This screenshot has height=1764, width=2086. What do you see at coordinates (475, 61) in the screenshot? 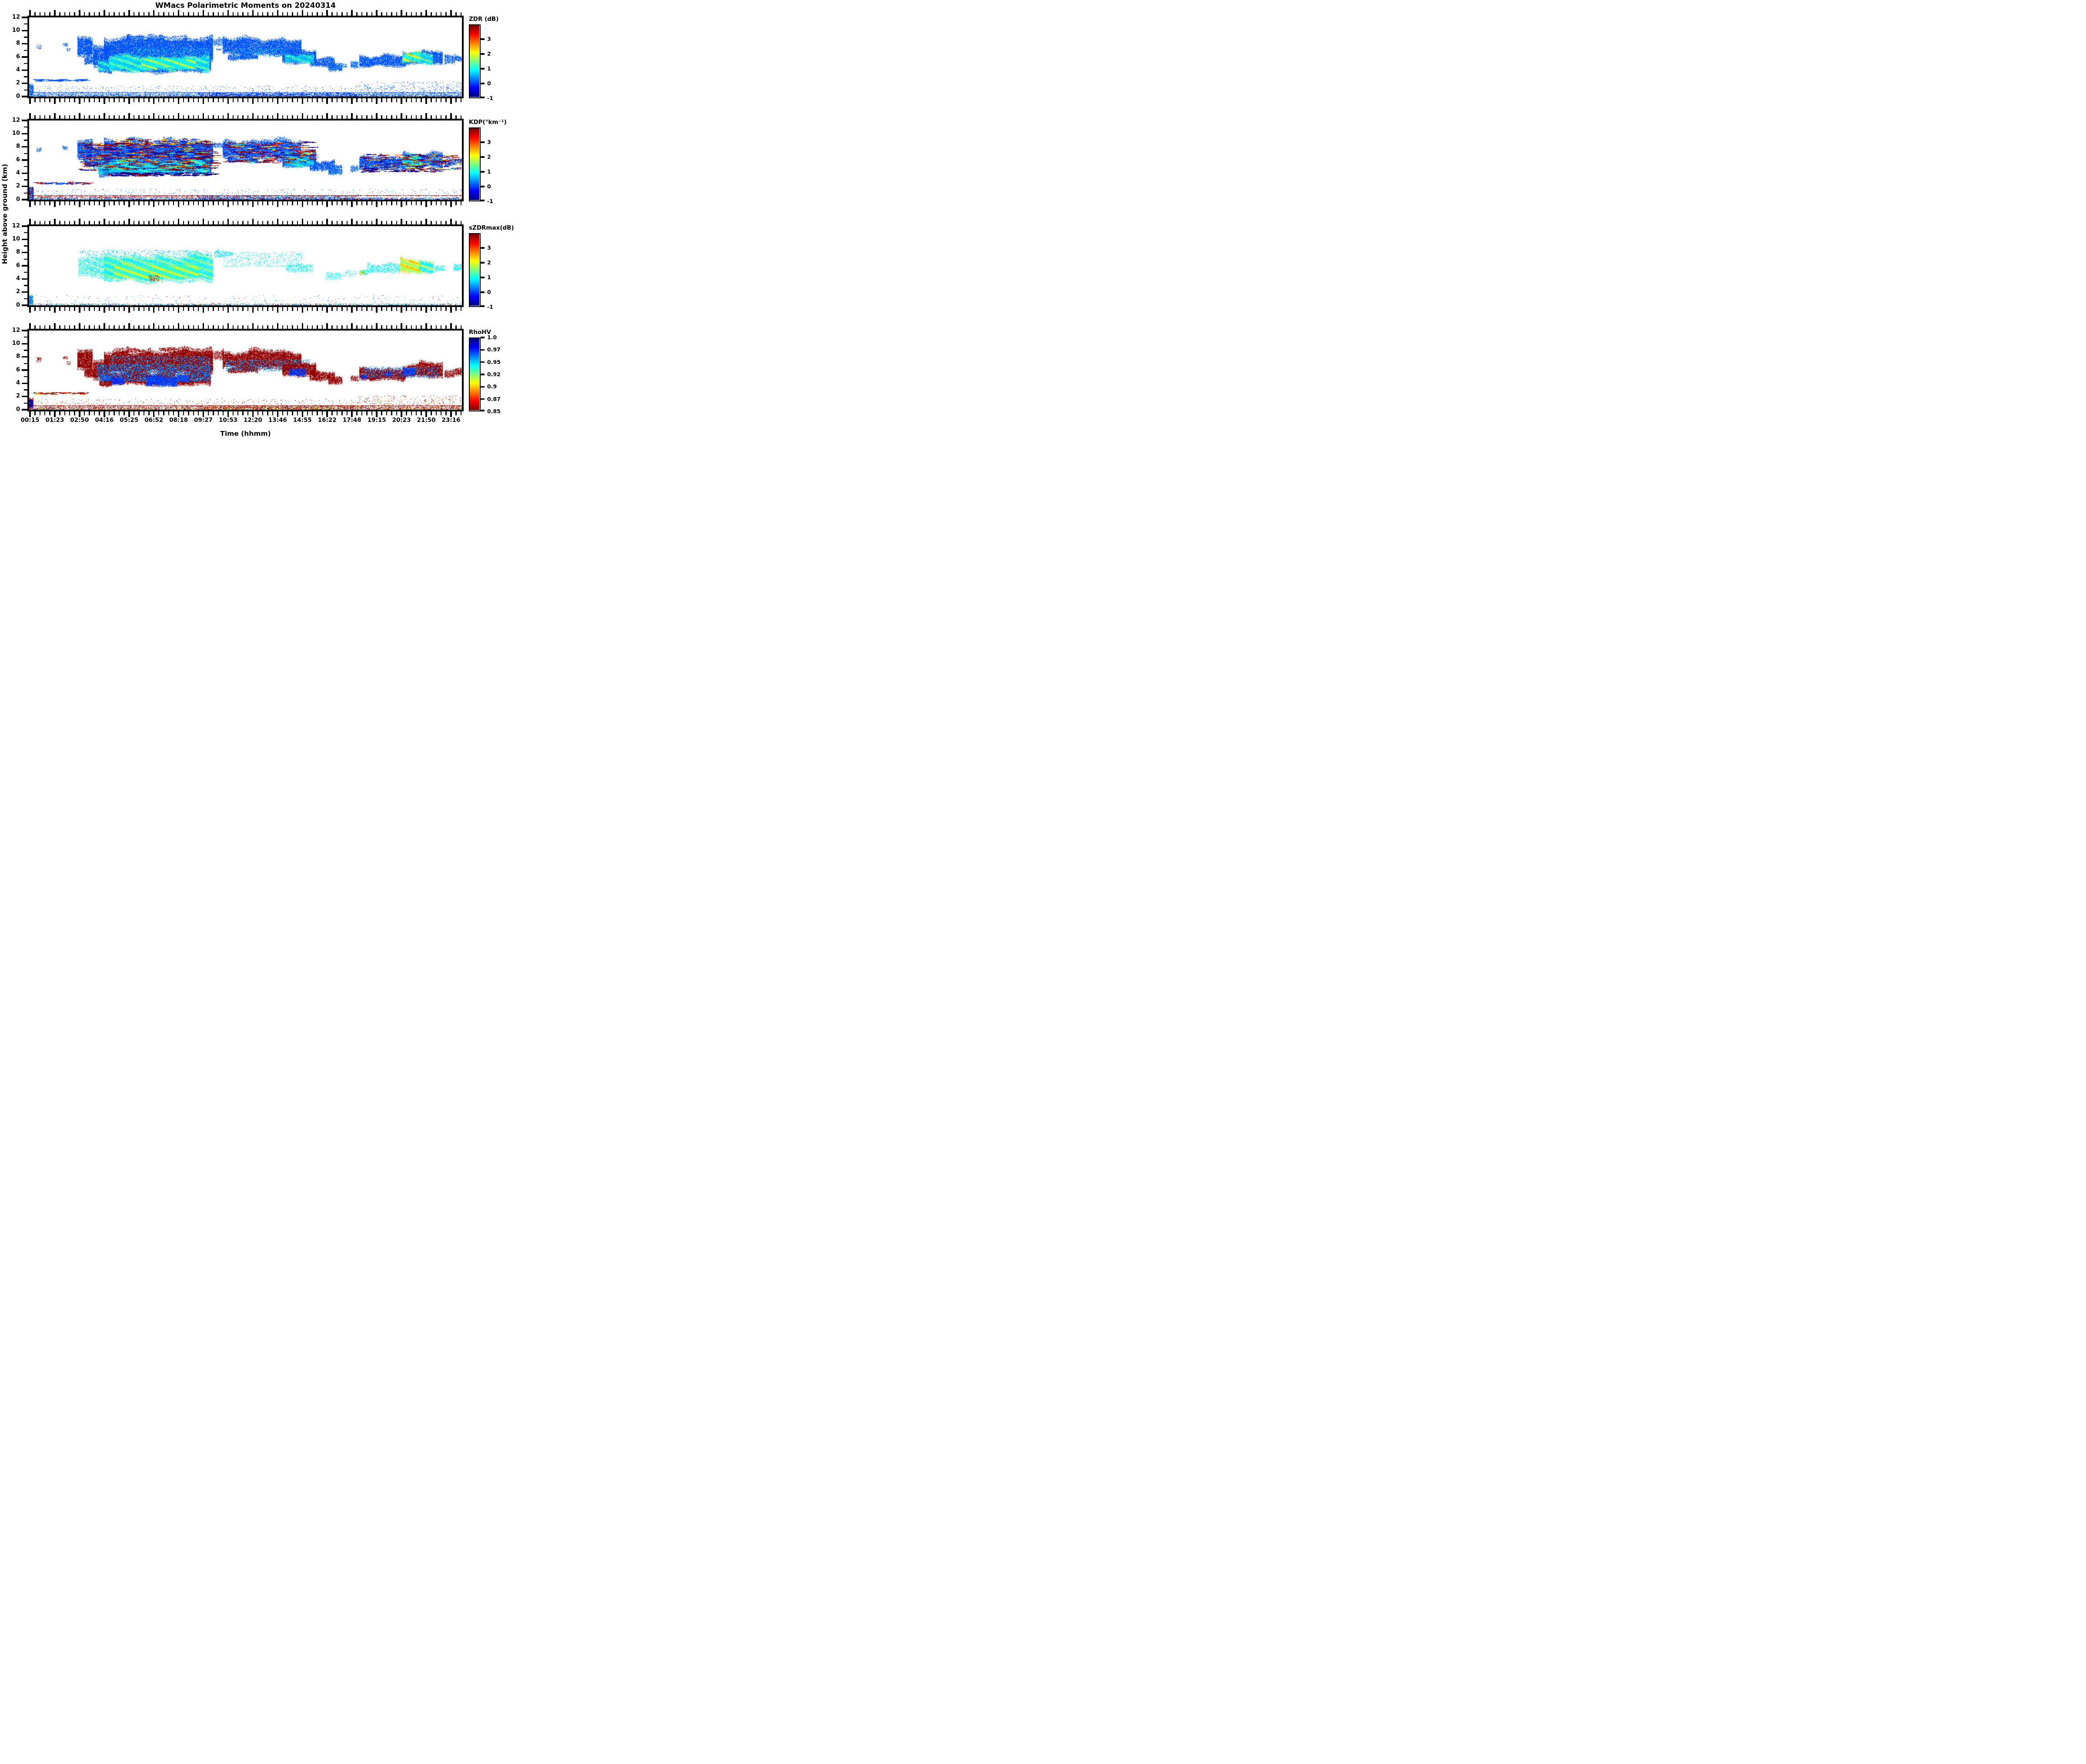
I see `zdr-colorbar-gradient` at bounding box center [475, 61].